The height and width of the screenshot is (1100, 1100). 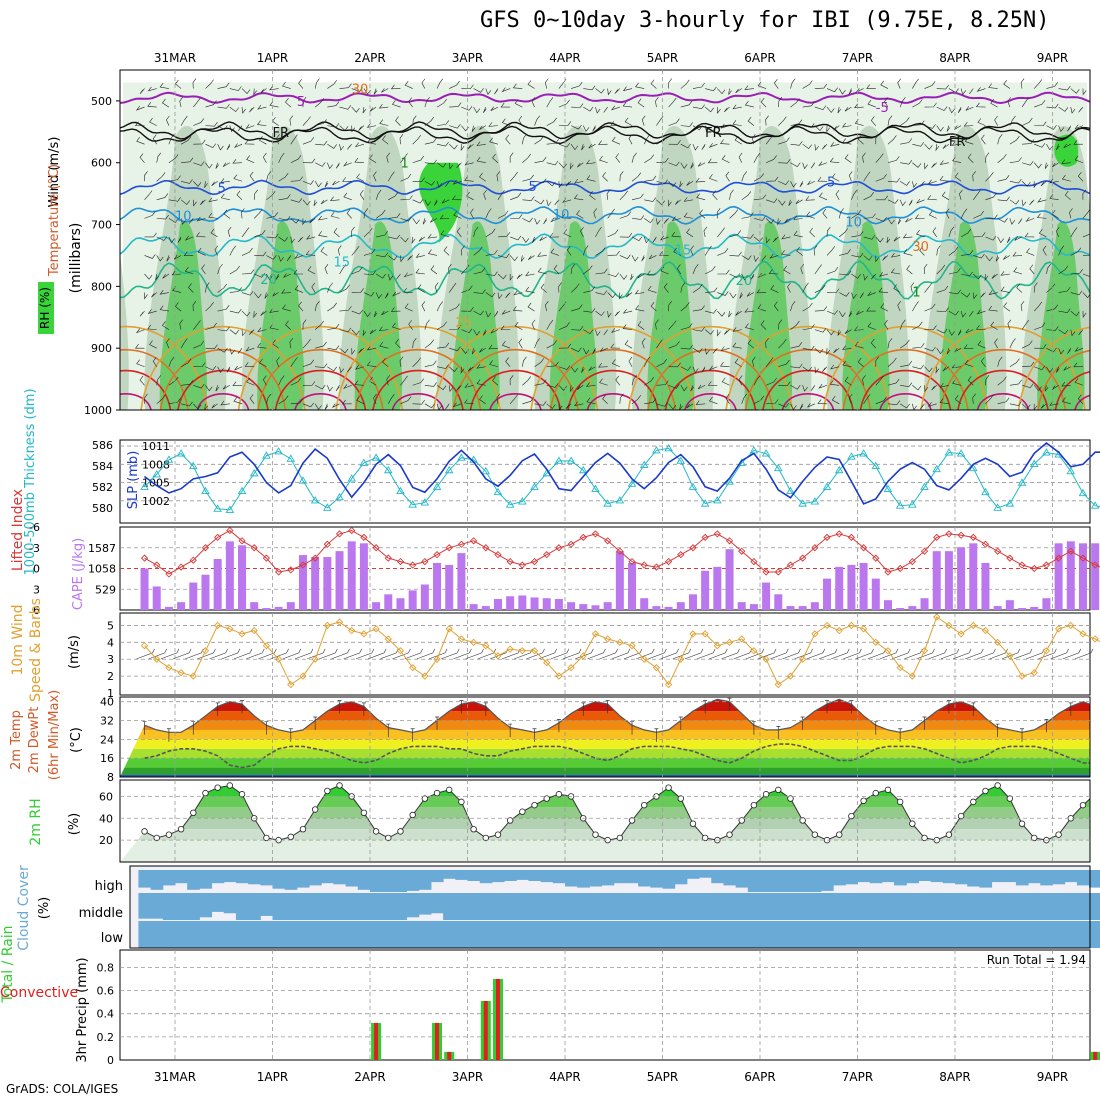 I want to click on rh-dark-blob, so click(x=768, y=315).